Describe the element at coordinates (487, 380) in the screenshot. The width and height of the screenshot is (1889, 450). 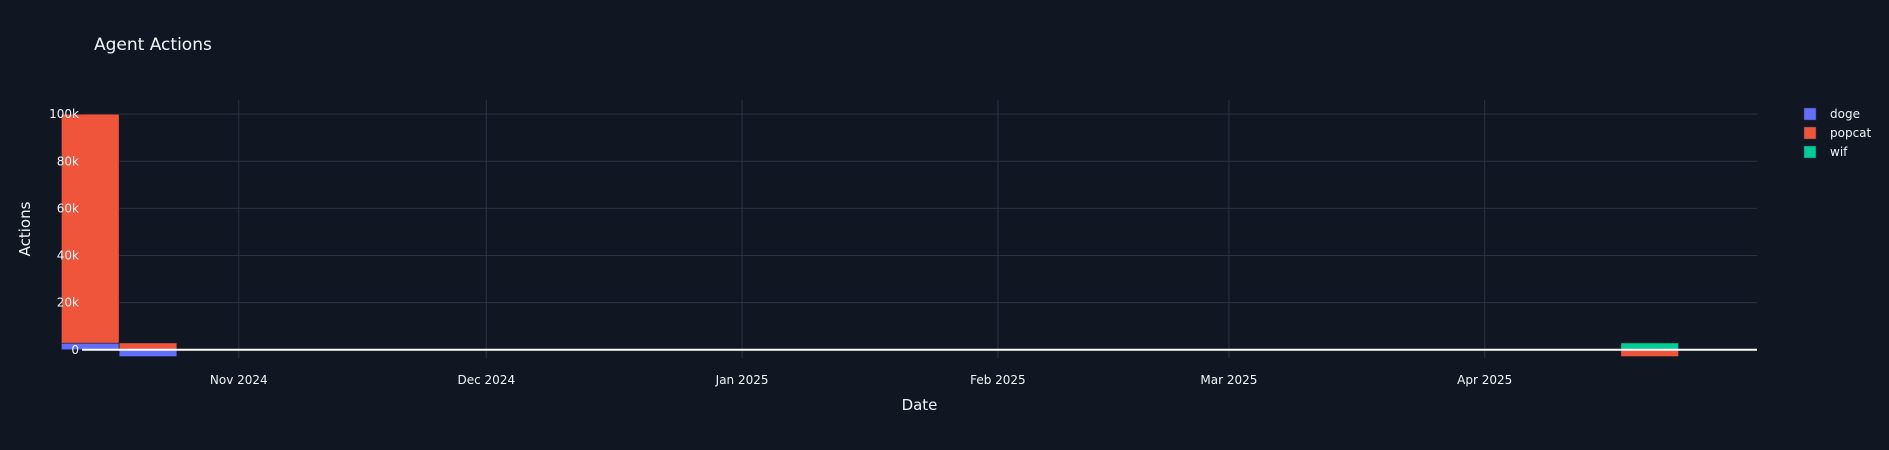
I see `x-tick-label: Dec 2024` at that location.